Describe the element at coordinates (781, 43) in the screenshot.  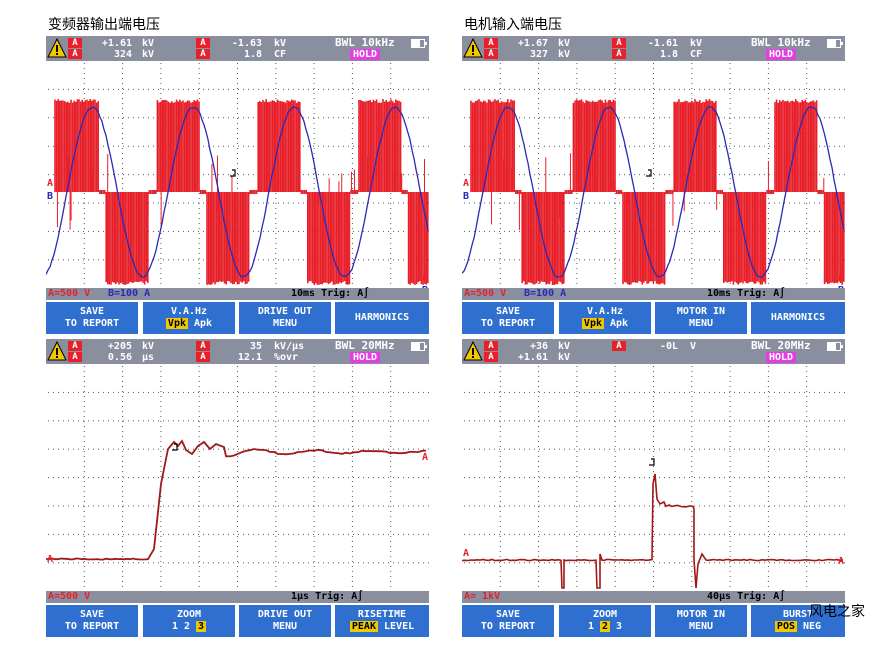
I see `bandwidth-limit: BWL 10kHz` at that location.